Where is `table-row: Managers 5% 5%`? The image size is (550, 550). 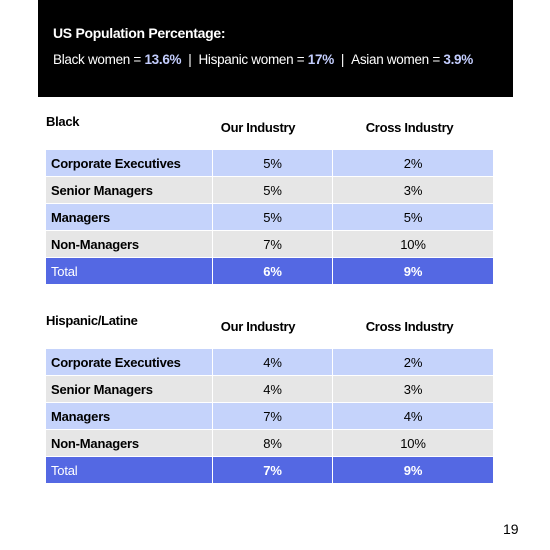
table-row: Managers 5% 5% is located at coordinates (269, 217).